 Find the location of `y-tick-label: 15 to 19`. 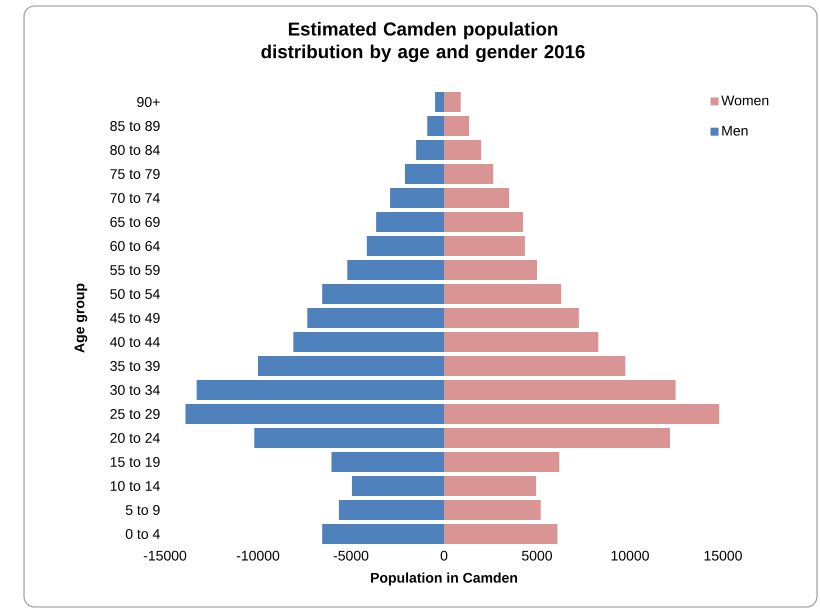

y-tick-label: 15 to 19 is located at coordinates (135, 462).